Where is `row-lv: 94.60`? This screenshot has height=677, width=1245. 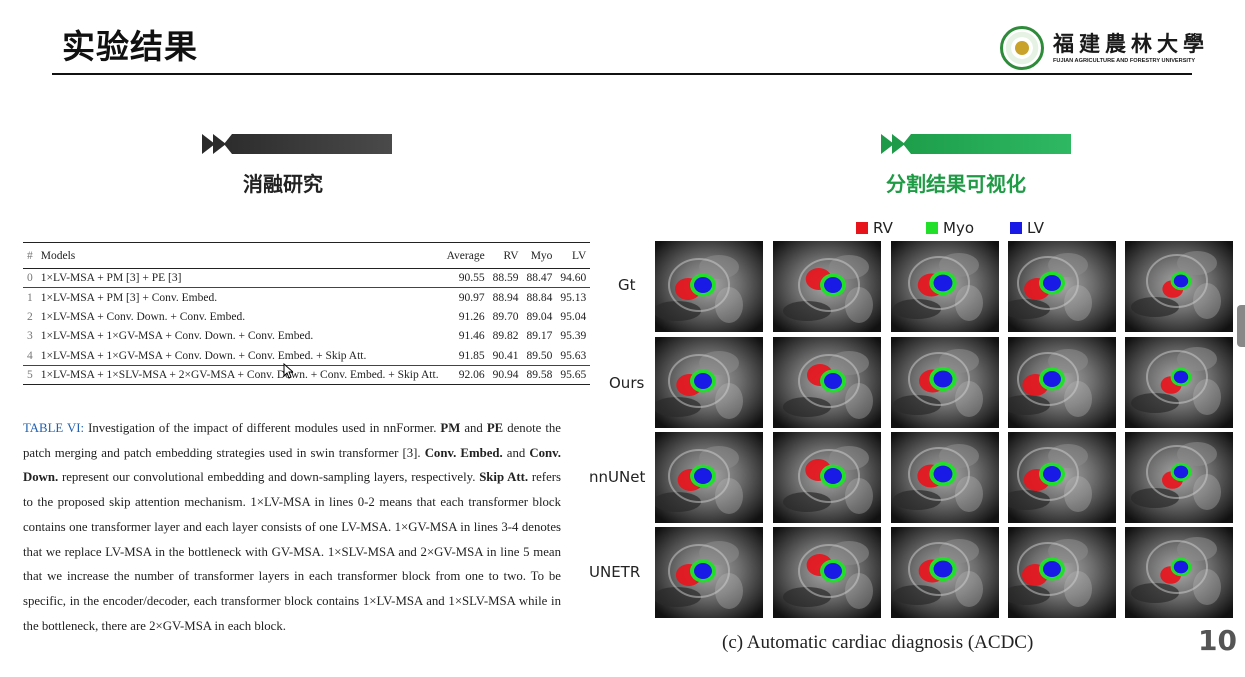 row-lv: 94.60 is located at coordinates (573, 278).